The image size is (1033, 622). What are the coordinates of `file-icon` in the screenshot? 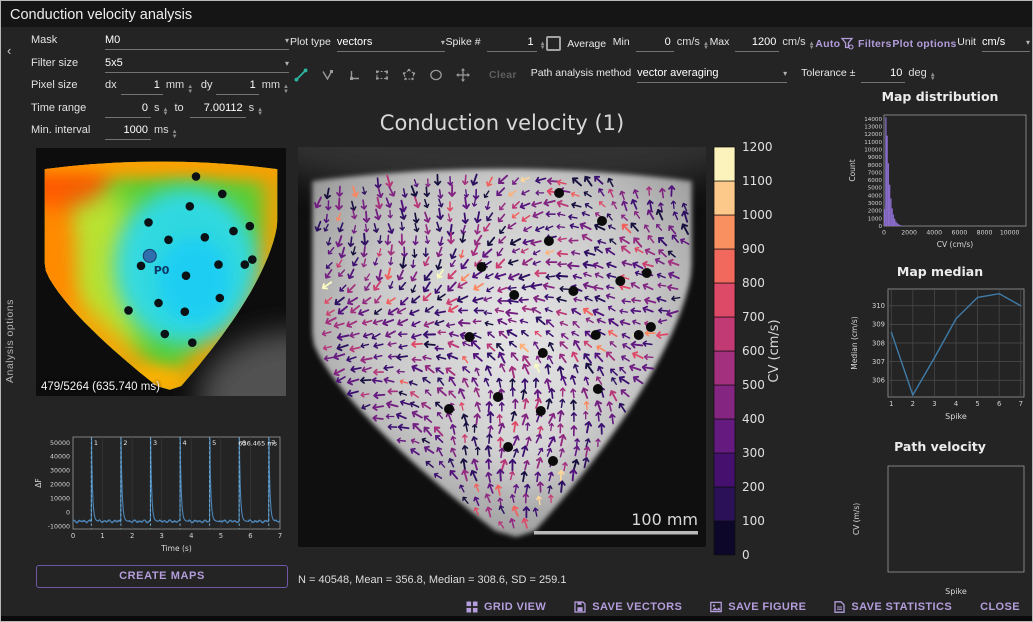 It's located at (840, 607).